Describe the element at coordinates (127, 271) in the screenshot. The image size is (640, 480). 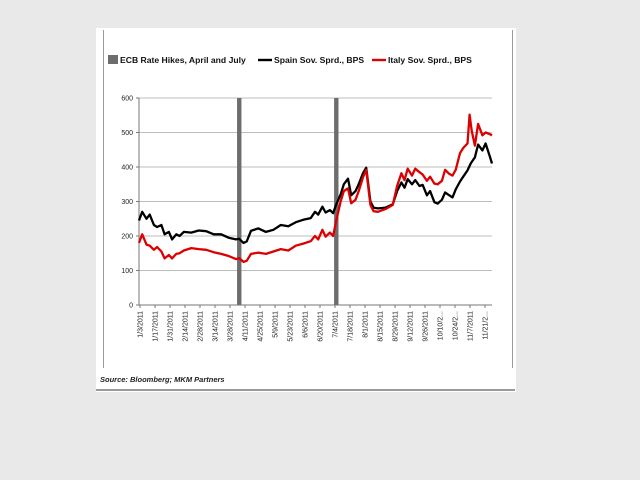
I see `y-tick-label: 100` at that location.